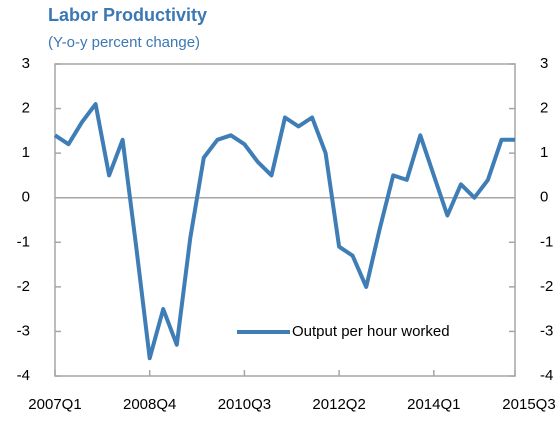 This screenshot has height=421, width=560. I want to click on y2-tick-label: -2, so click(546, 286).